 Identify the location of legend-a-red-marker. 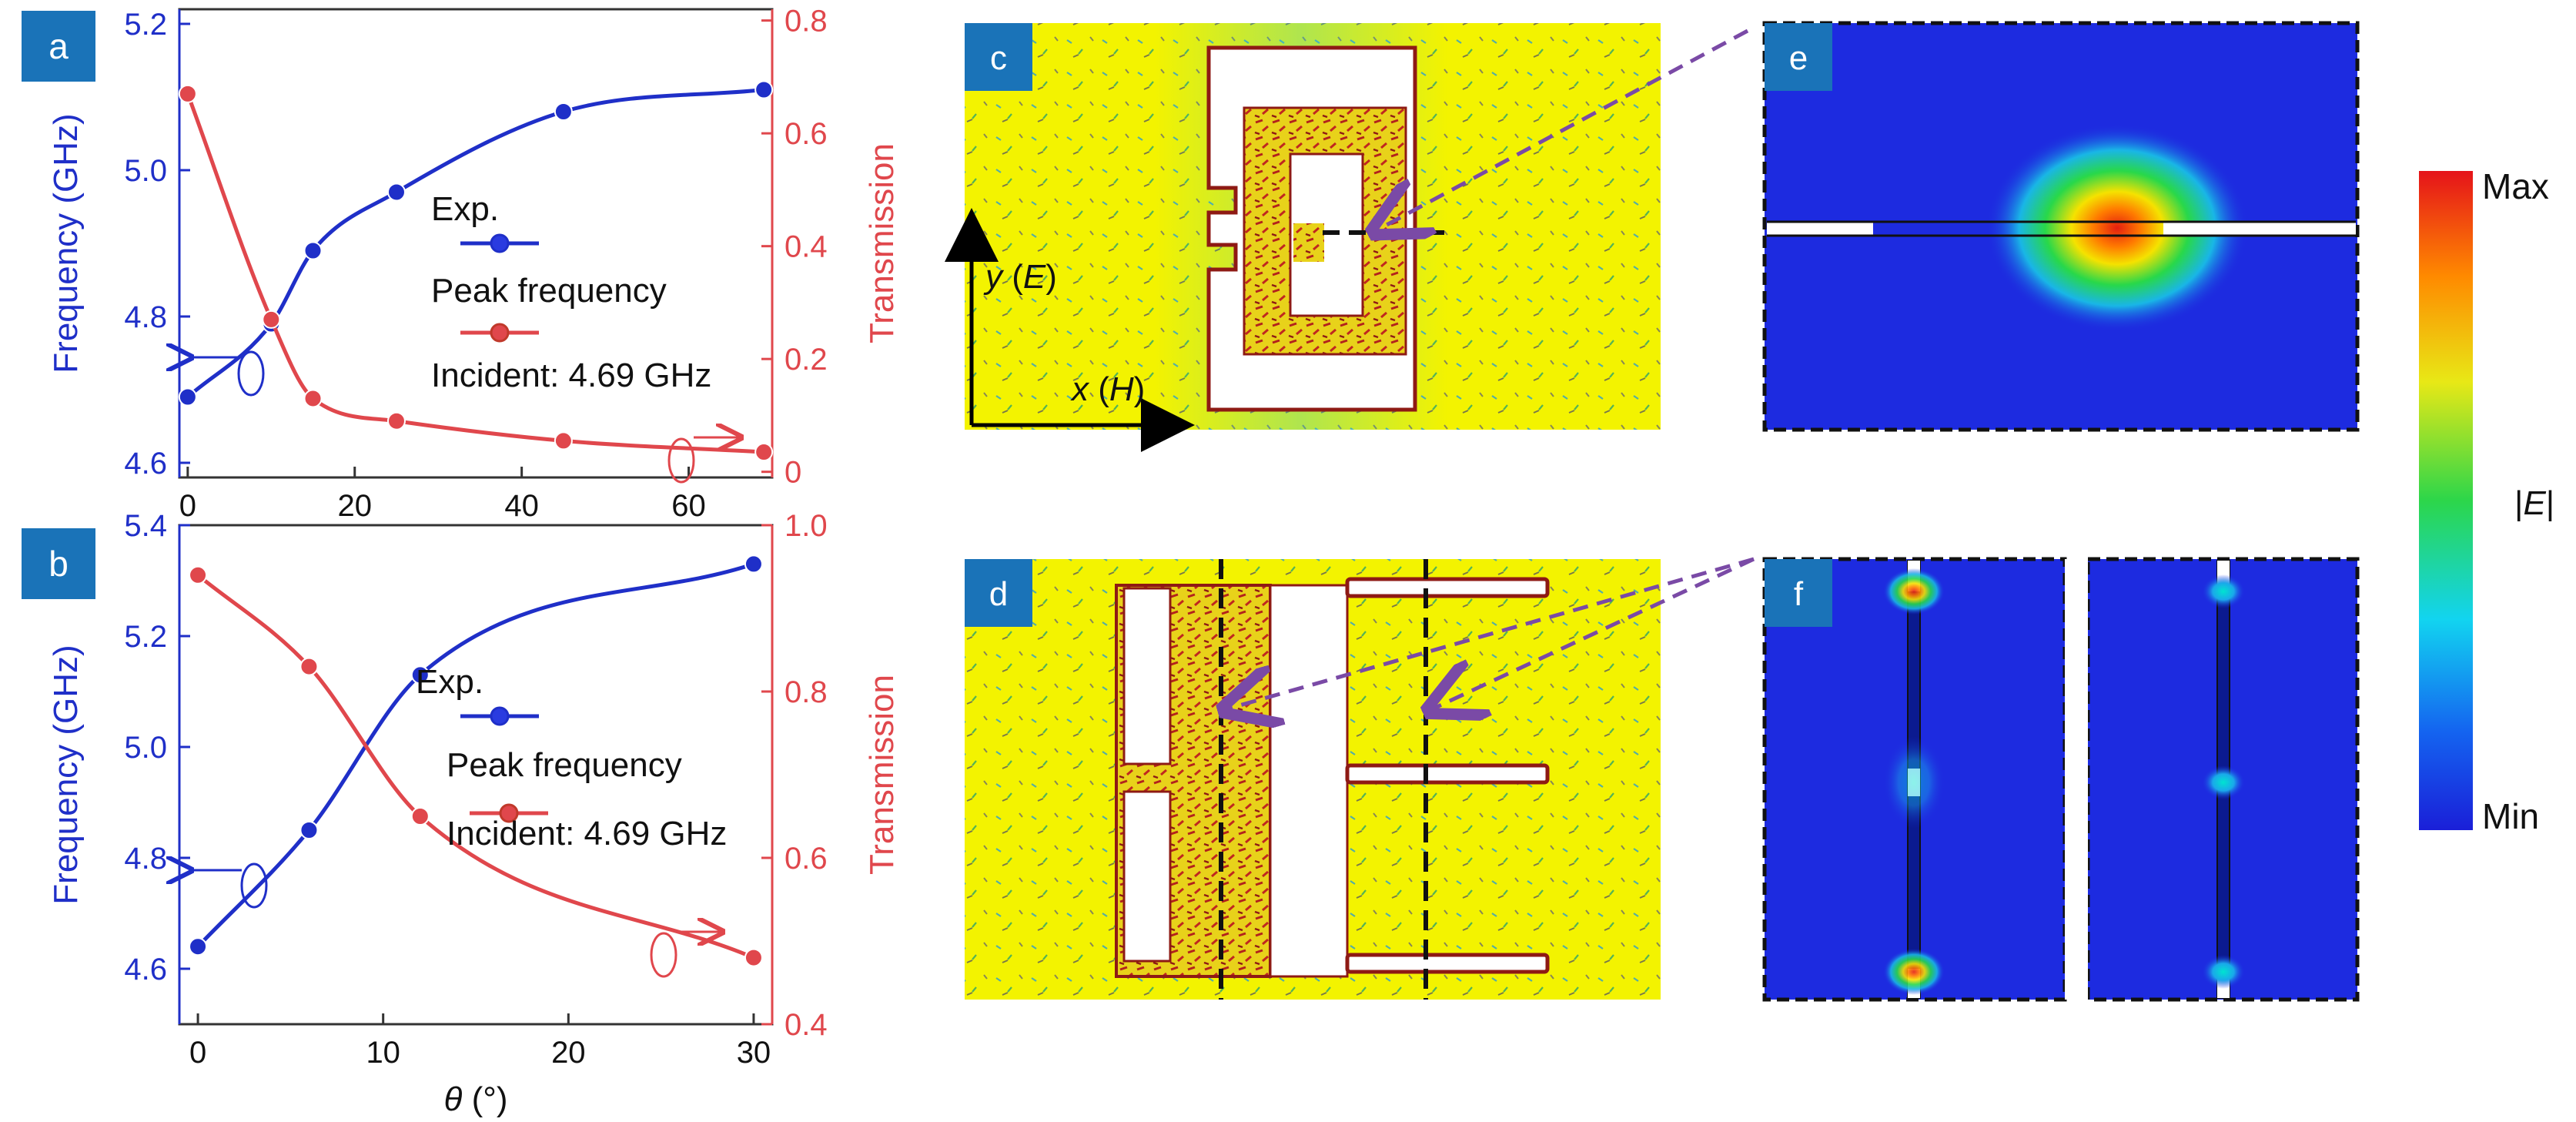
(500, 333).